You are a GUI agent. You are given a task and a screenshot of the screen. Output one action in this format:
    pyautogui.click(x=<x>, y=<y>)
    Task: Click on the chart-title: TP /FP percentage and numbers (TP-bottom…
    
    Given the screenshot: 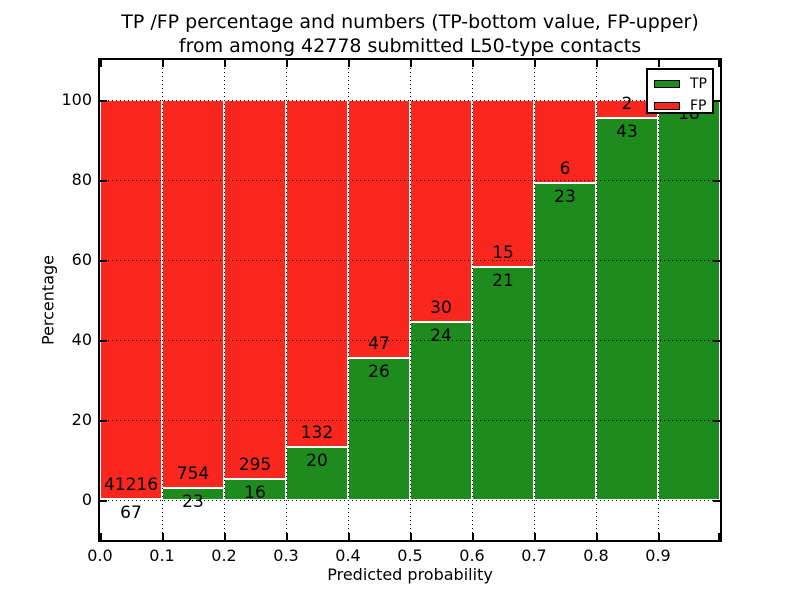 What is the action you would take?
    pyautogui.click(x=410, y=34)
    